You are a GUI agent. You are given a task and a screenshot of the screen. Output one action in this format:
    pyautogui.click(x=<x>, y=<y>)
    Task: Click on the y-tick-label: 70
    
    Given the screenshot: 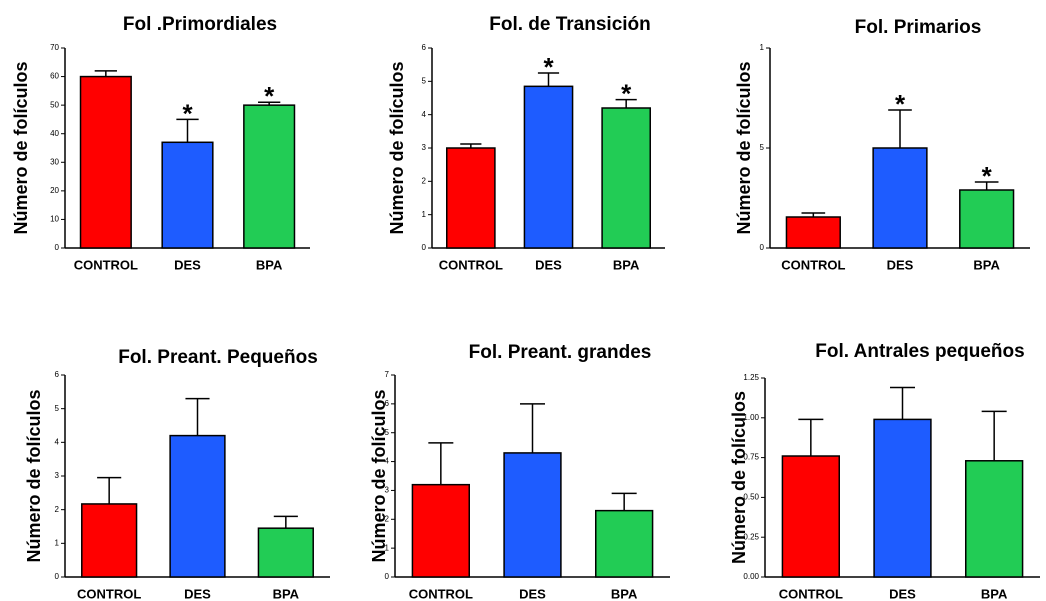 What is the action you would take?
    pyautogui.click(x=54, y=47)
    